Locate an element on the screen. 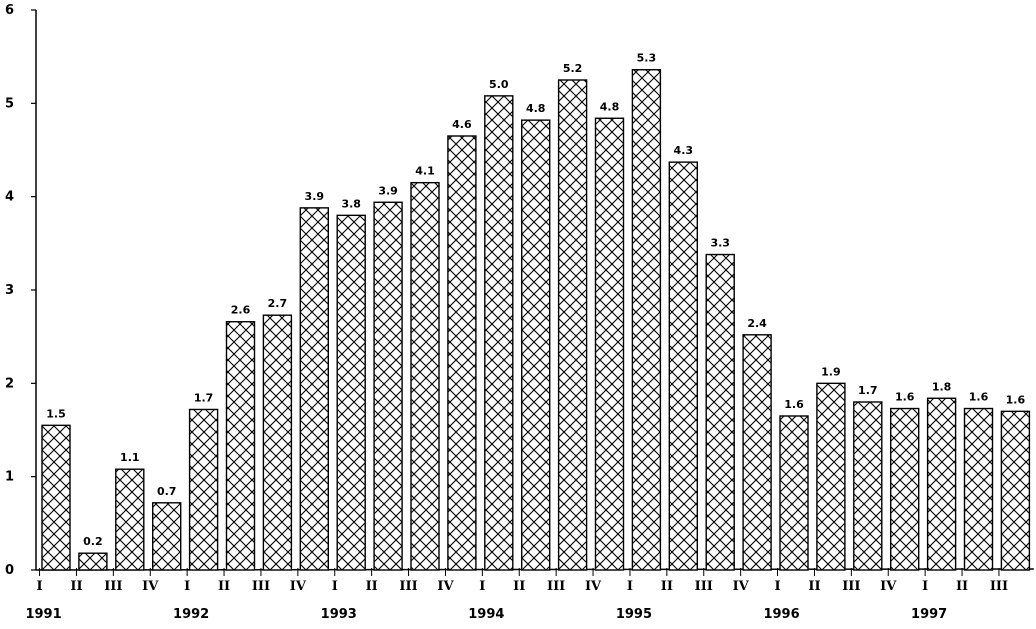 This screenshot has width=1036, height=629. year-label: 1996 is located at coordinates (781, 614).